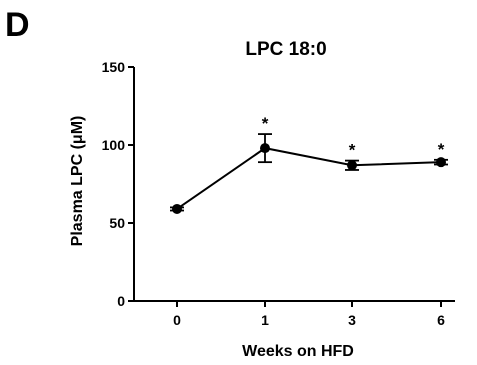 The image size is (477, 365). I want to click on x-tick-label: 3, so click(352, 320).